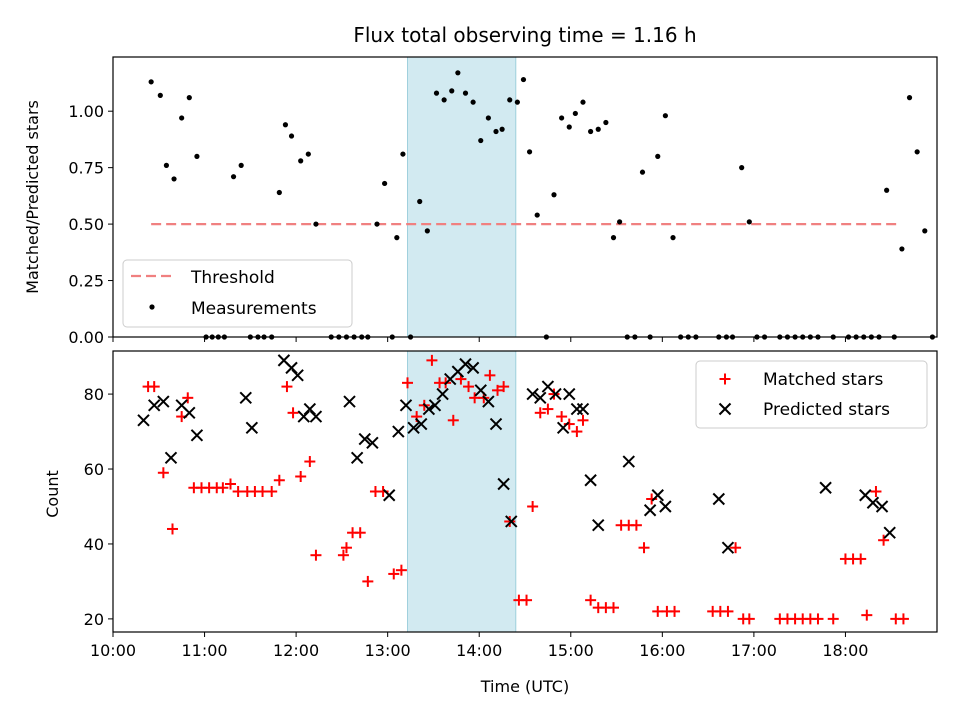 The height and width of the screenshot is (720, 960). I want to click on bottom-x-tick-label: 13:00, so click(388, 650).